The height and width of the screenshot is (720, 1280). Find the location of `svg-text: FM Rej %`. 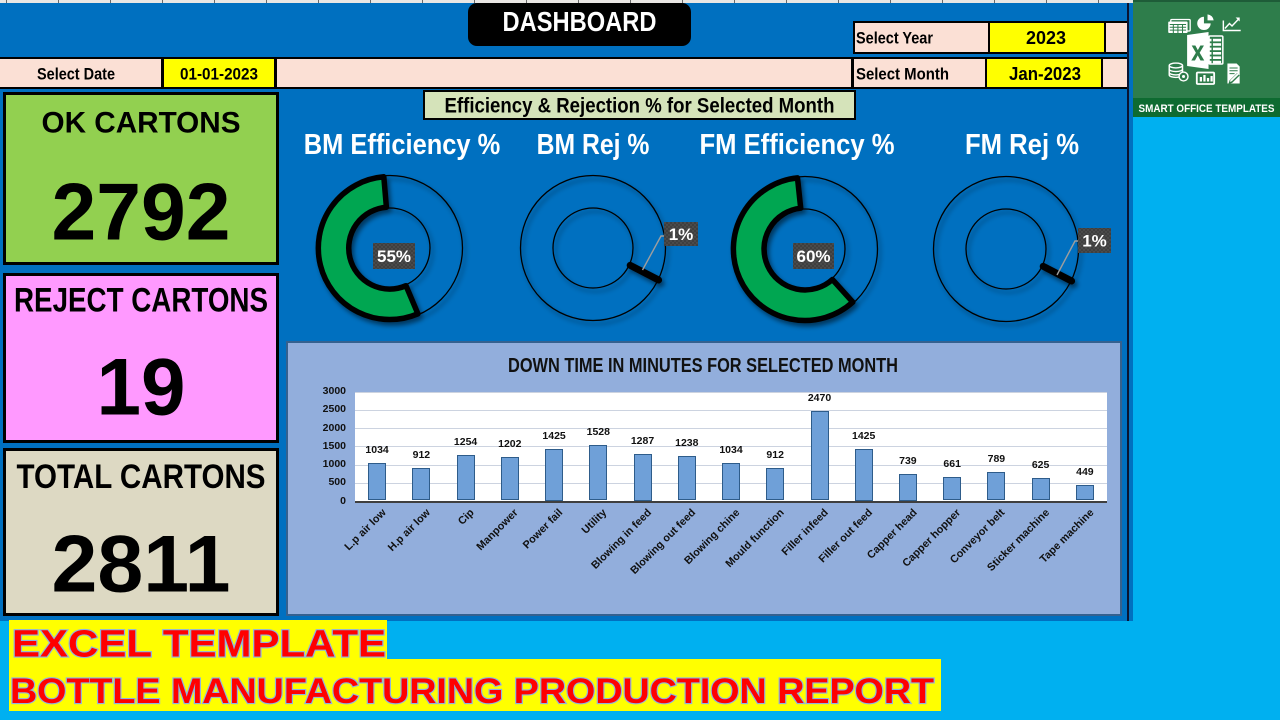

svg-text: FM Rej % is located at coordinates (1022, 145).